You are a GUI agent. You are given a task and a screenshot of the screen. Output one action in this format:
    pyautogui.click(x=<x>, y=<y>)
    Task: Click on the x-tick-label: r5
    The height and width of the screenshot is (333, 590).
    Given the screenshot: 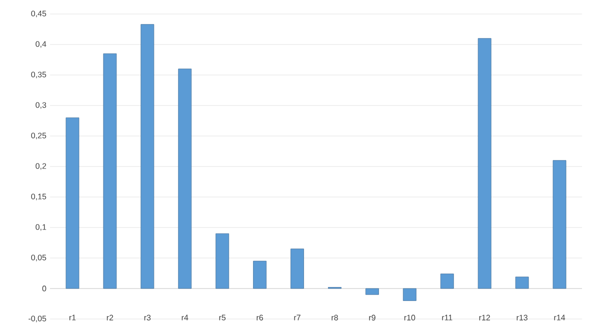 What is the action you would take?
    pyautogui.click(x=222, y=317)
    